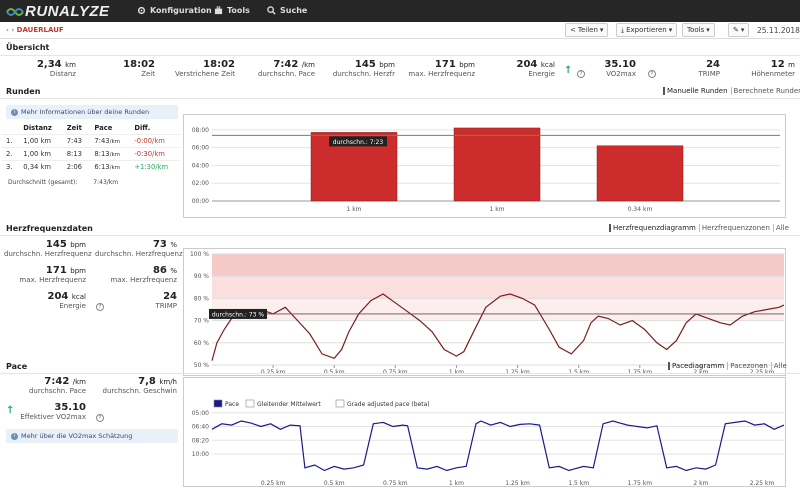  What do you see at coordinates (777, 64) in the screenshot?
I see `stat-value: 12` at bounding box center [777, 64].